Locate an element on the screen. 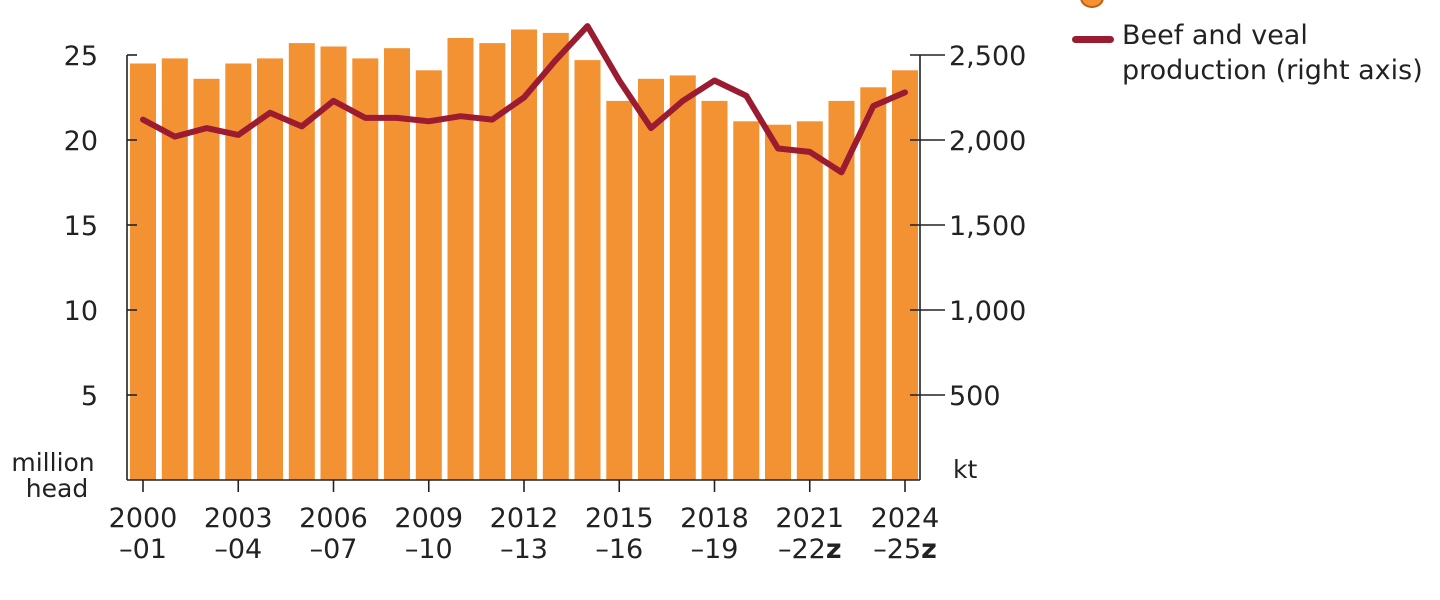 The width and height of the screenshot is (1440, 600). right-tick-label: 2,500 is located at coordinates (987, 56).